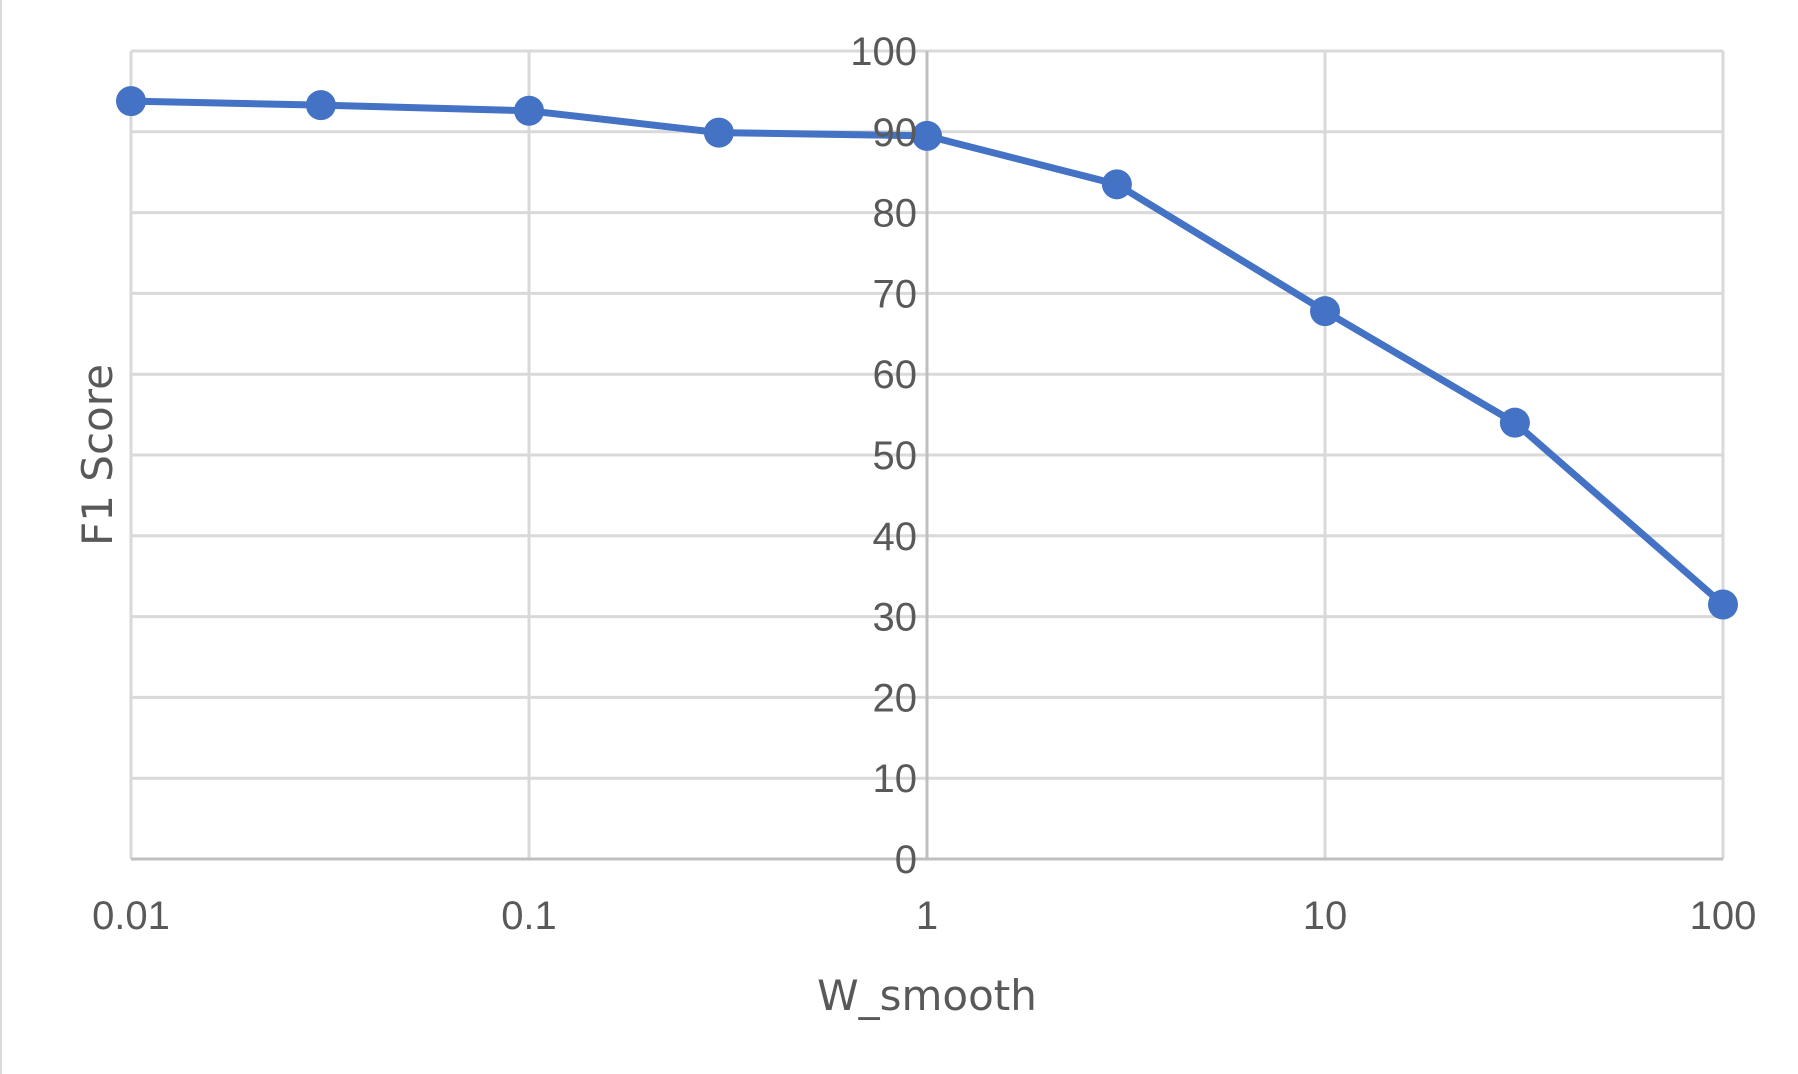  Describe the element at coordinates (1, 537) in the screenshot. I see `frame-edge` at that location.